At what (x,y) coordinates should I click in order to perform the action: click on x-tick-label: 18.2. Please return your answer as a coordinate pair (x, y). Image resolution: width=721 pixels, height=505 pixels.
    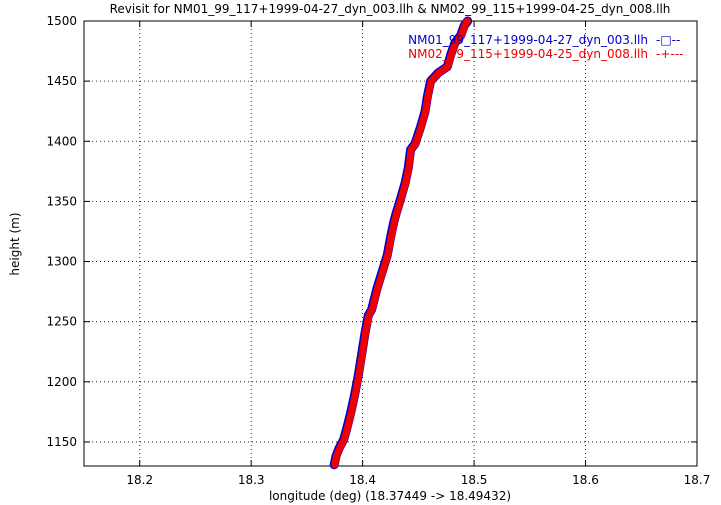
    Looking at the image, I should click on (139, 480).